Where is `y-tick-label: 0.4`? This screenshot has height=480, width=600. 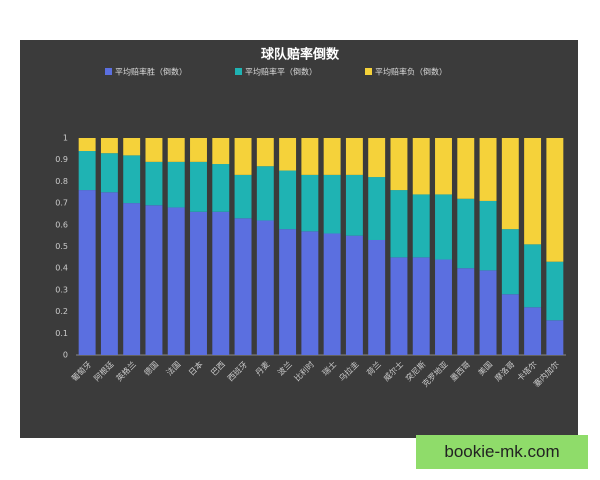
y-tick-label: 0.4 is located at coordinates (61, 268).